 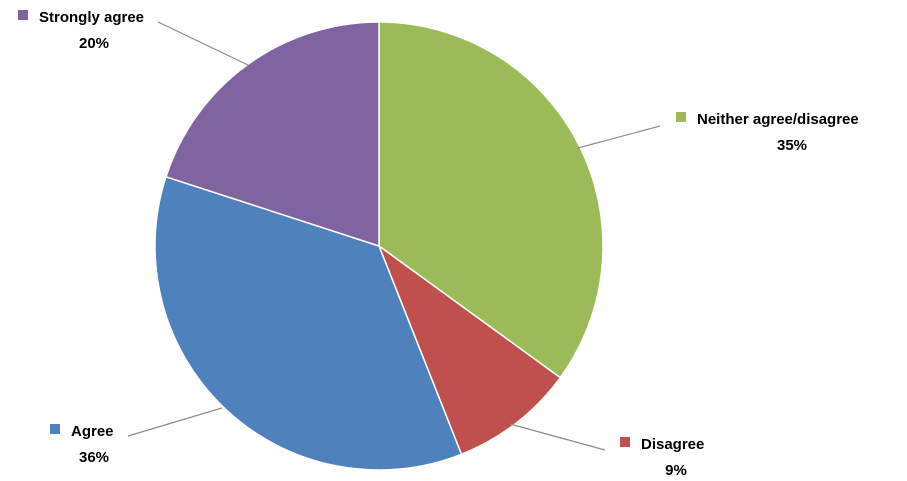 What do you see at coordinates (175, 422) in the screenshot?
I see `leader-line-agree` at bounding box center [175, 422].